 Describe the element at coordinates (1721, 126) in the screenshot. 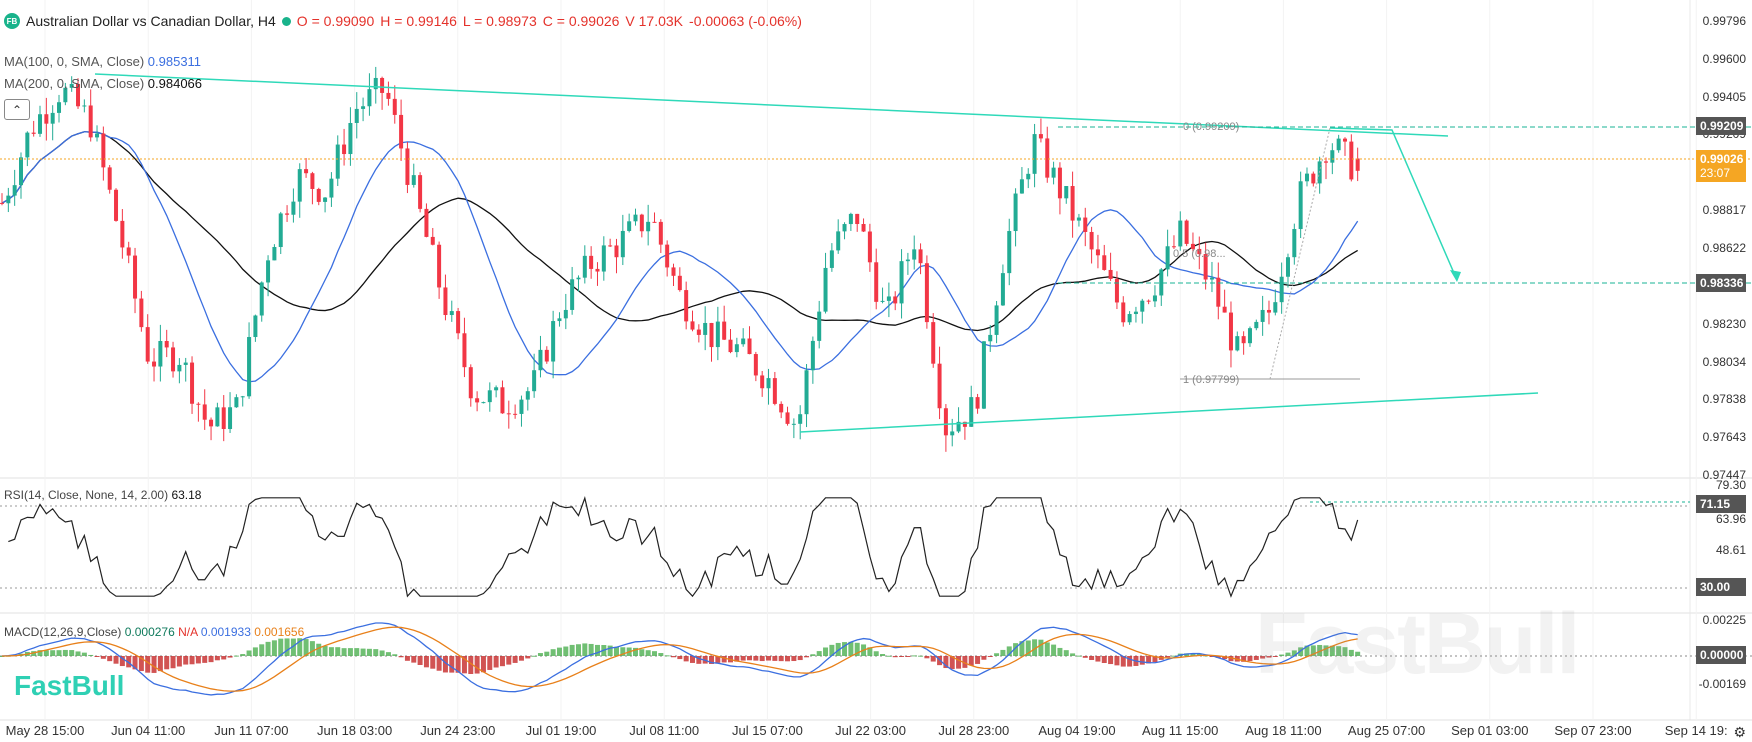

I see `high-line-badge: 0.99209` at that location.